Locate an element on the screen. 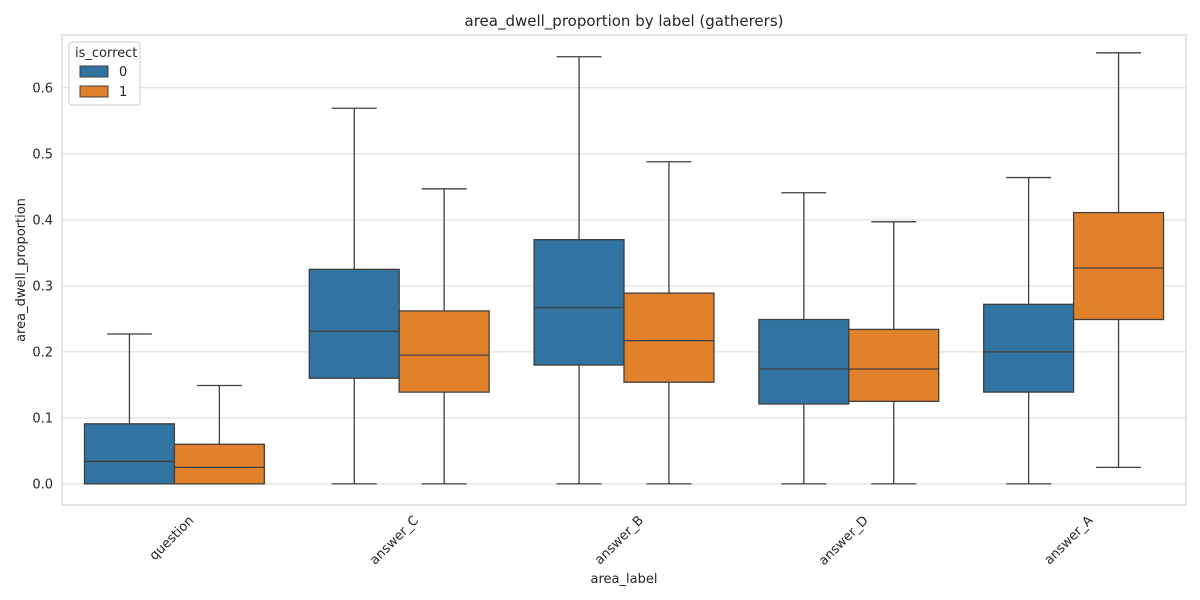 The width and height of the screenshot is (1200, 600). y-tick-label: 0.3 is located at coordinates (42, 286).